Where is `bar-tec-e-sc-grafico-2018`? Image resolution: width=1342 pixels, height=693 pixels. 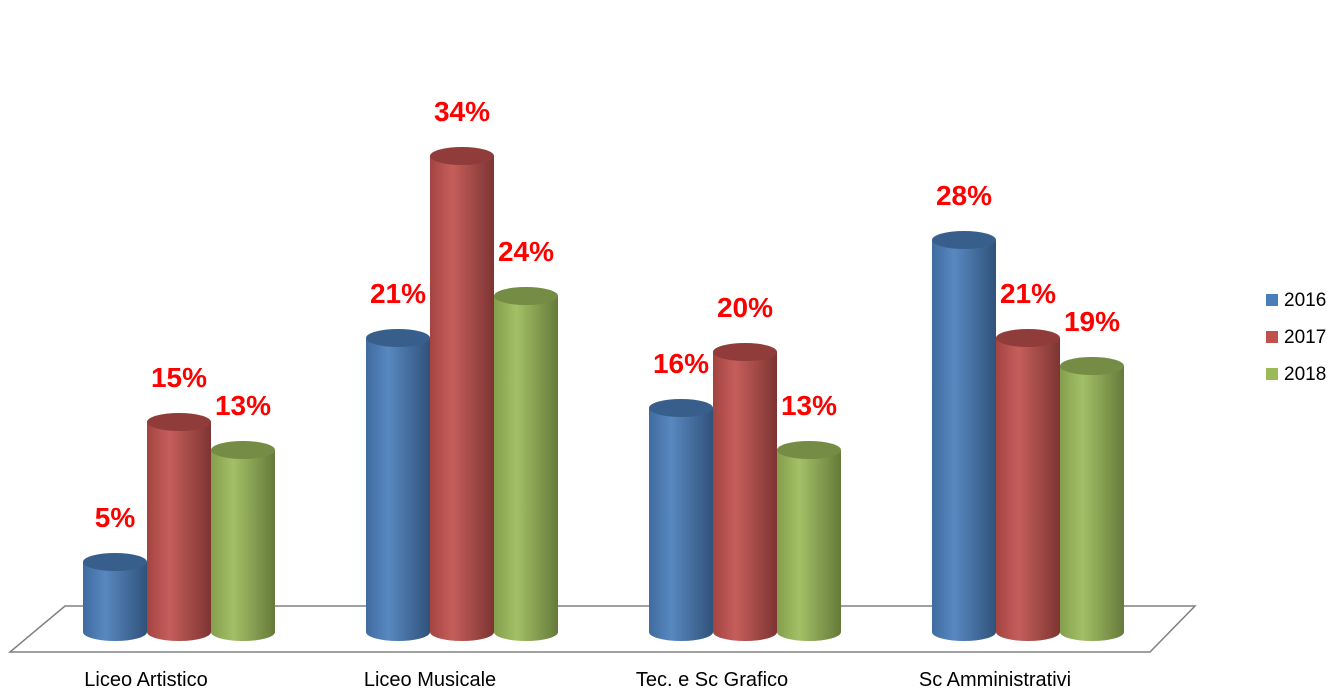 bar-tec-e-sc-grafico-2018 is located at coordinates (809, 541).